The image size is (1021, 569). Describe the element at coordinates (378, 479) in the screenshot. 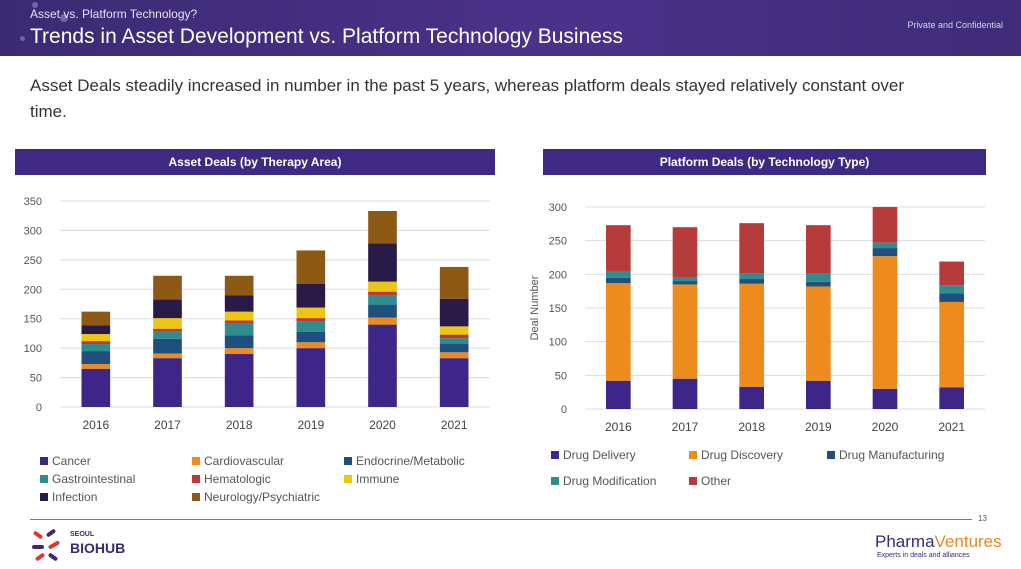

I see `legend-label: Immune` at that location.